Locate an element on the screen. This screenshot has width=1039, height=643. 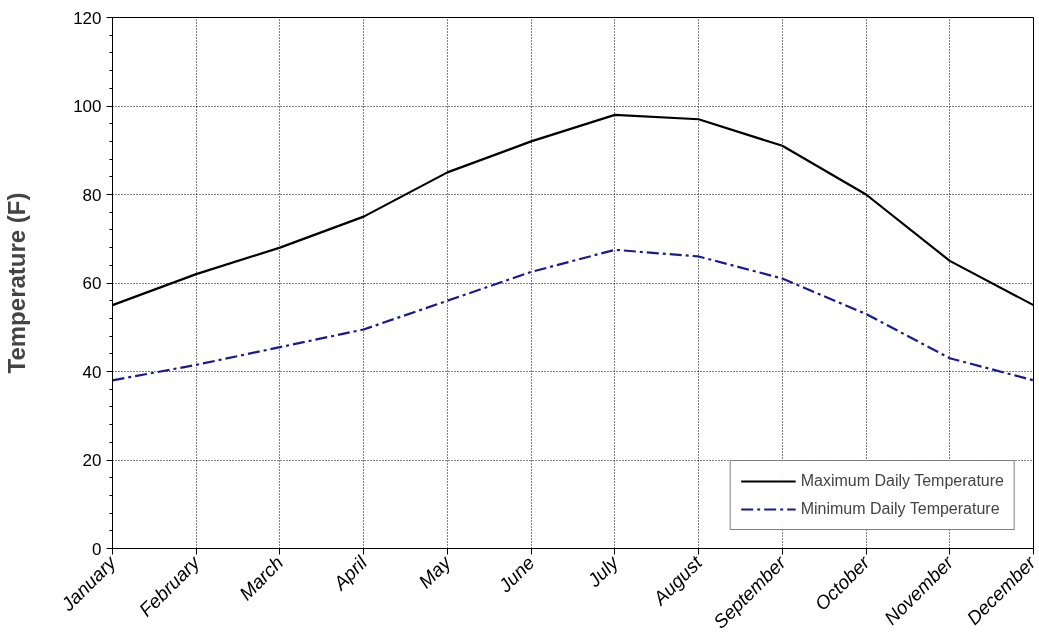
y-tick-label: 20 is located at coordinates (92, 460).